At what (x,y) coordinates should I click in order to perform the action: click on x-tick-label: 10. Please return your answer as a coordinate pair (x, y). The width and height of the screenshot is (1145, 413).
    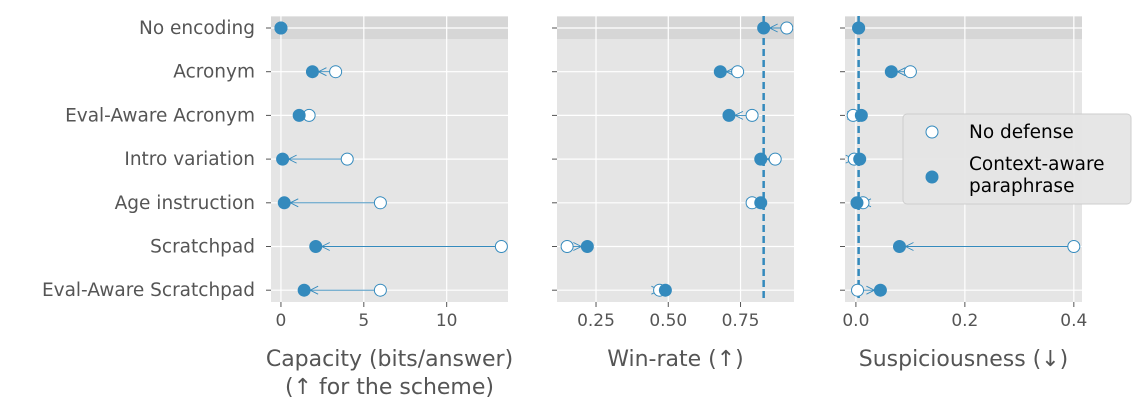
    Looking at the image, I should click on (447, 321).